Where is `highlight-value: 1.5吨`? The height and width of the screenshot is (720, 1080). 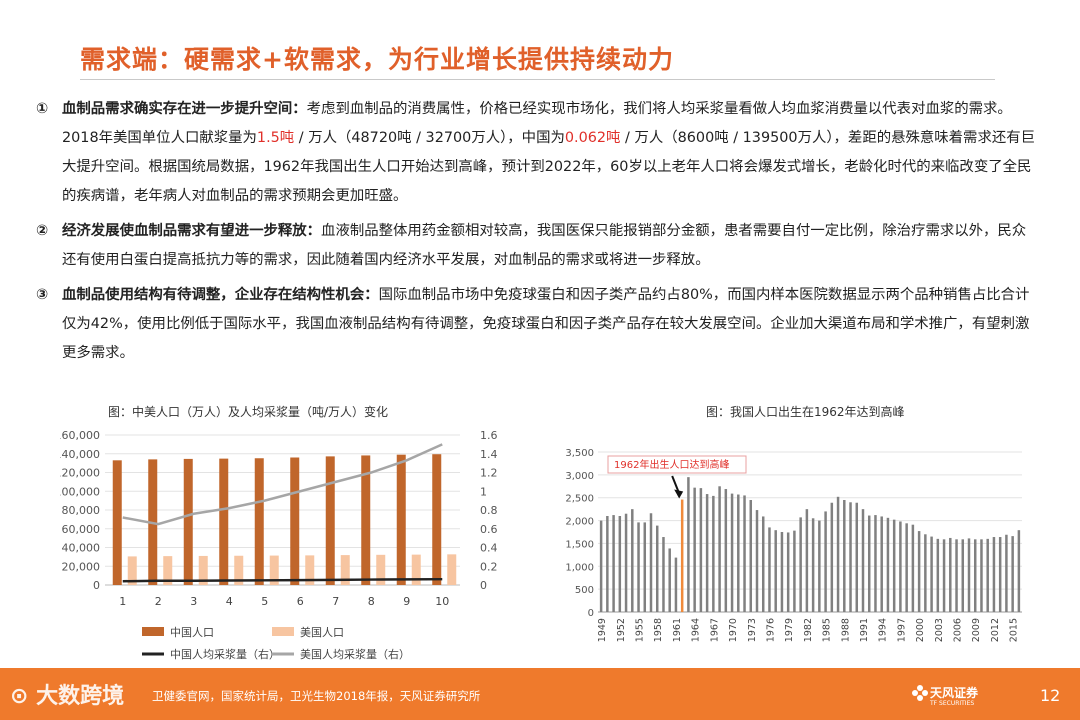
highlight-value: 1.5吨 is located at coordinates (275, 138).